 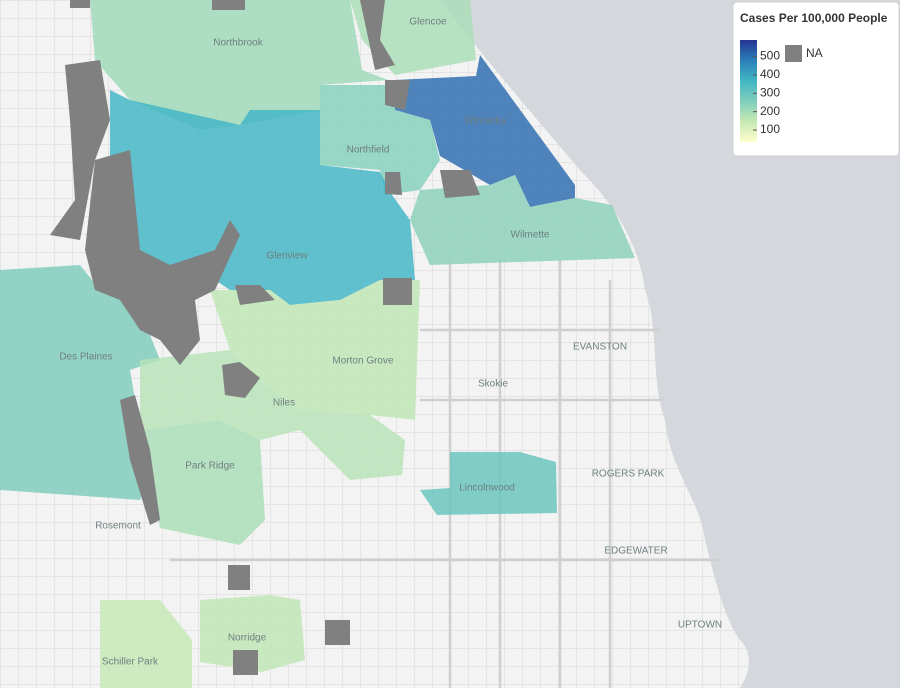 I want to click on region-label: Glencoe, so click(x=428, y=22).